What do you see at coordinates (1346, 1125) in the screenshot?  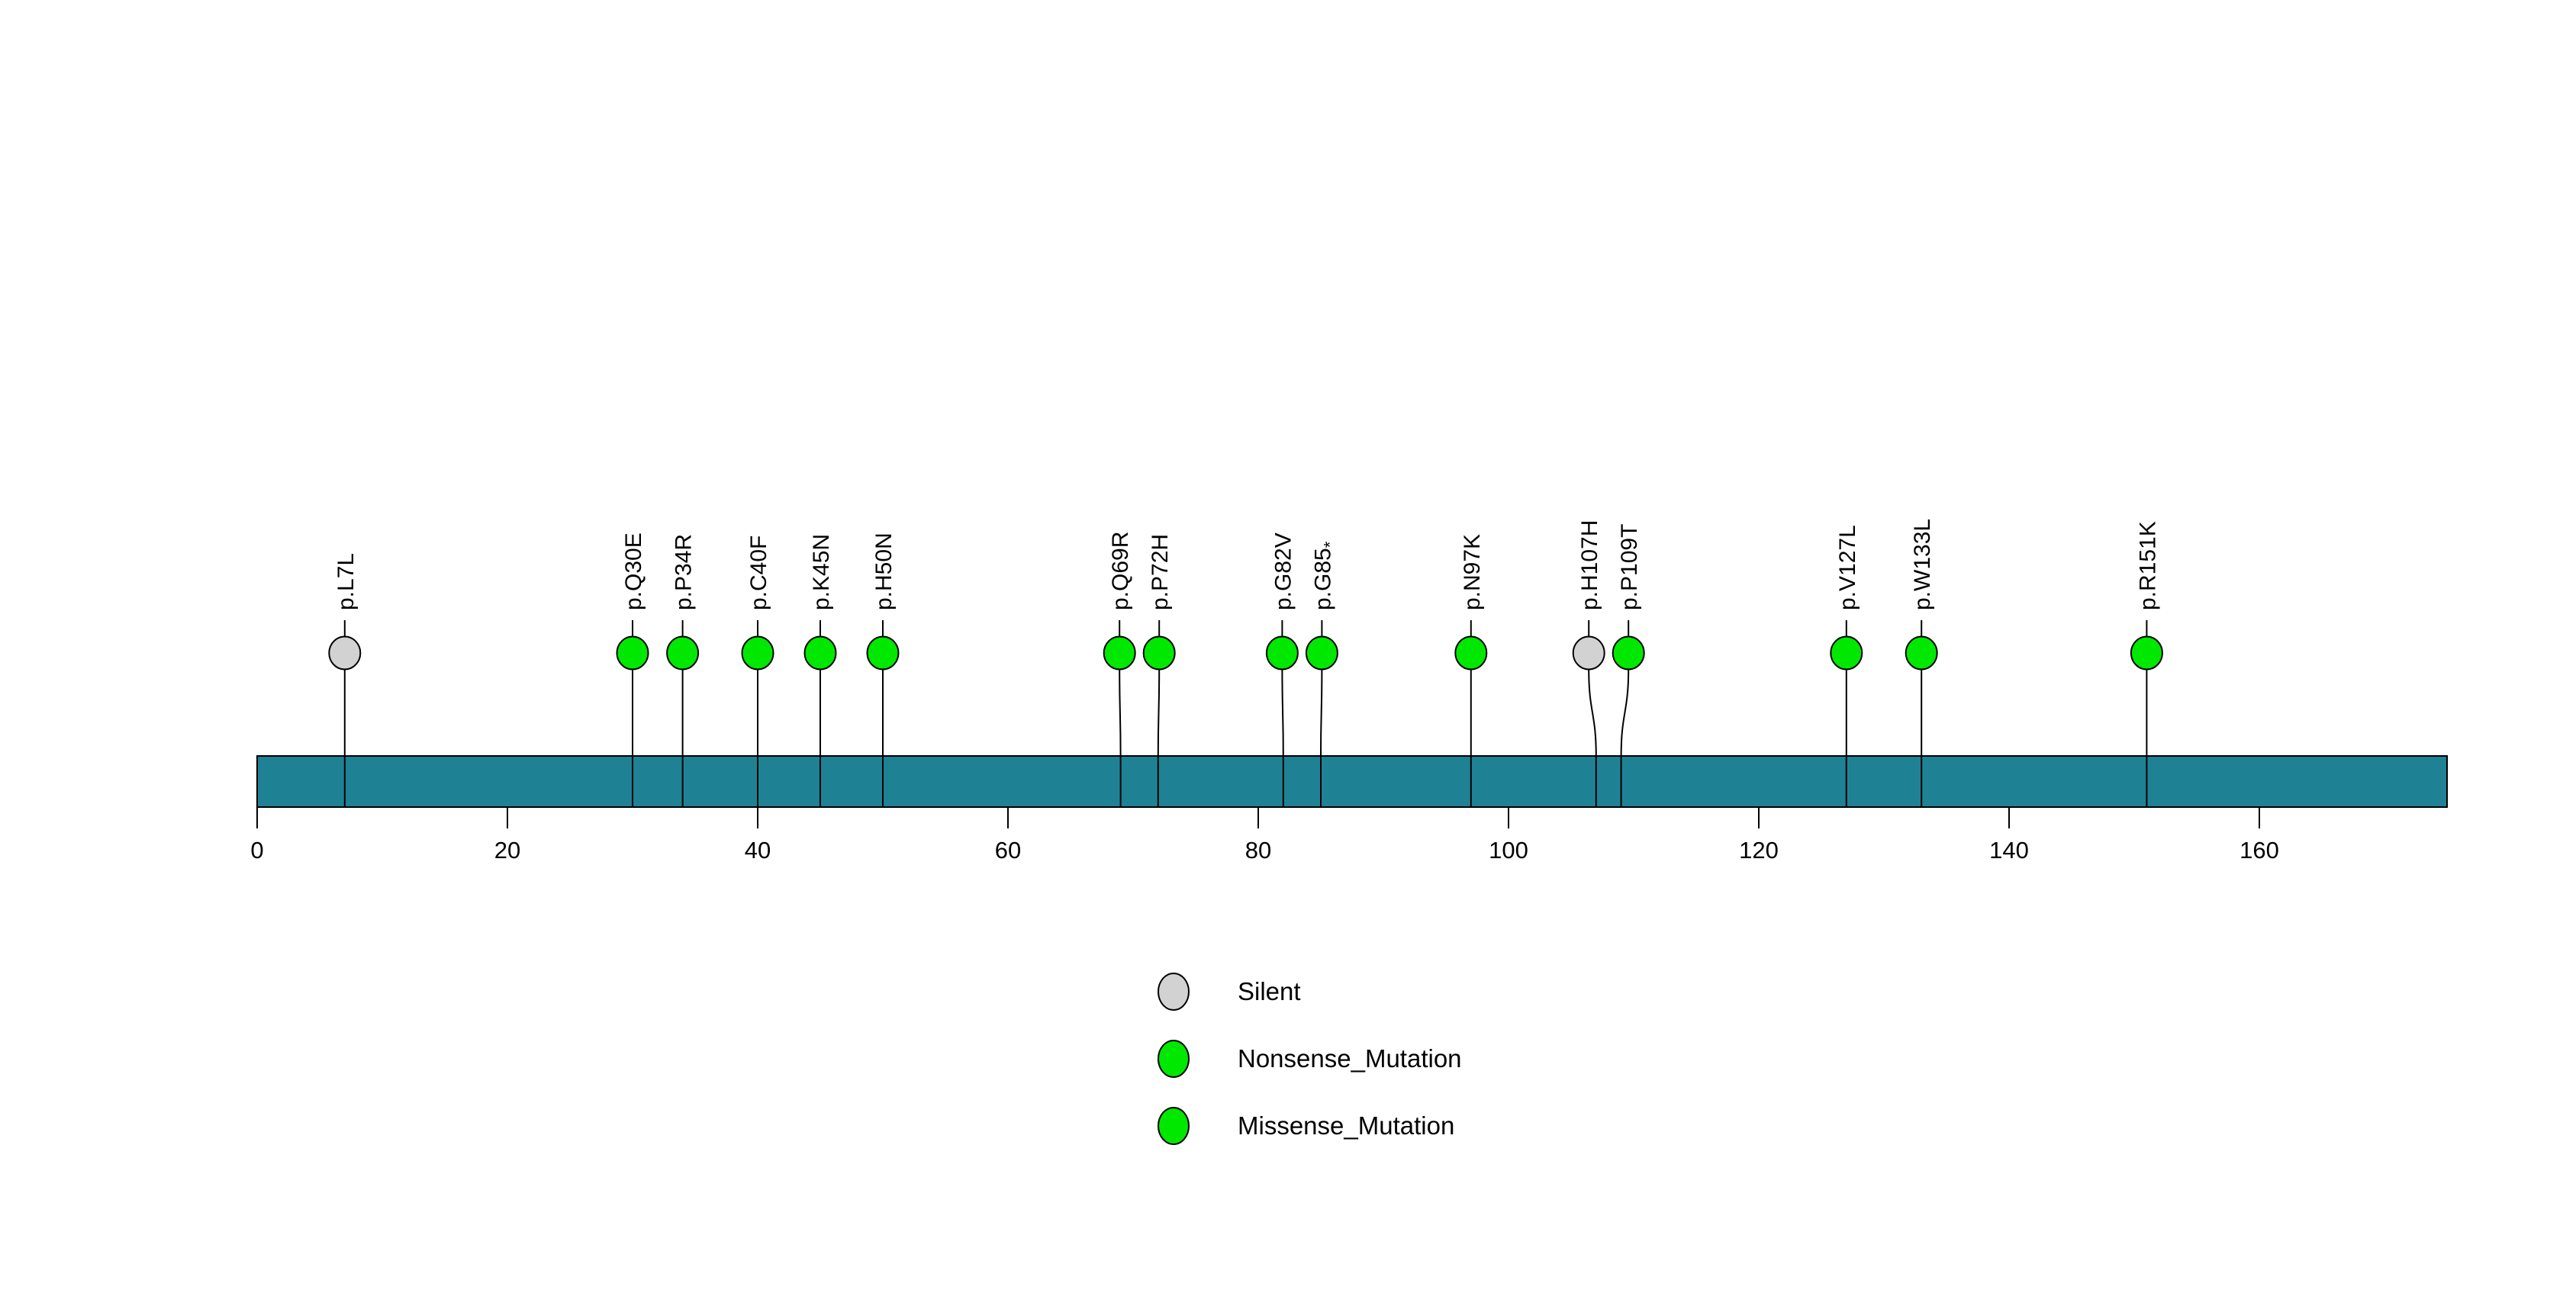 I see `legend-label: Missense_Mutation` at bounding box center [1346, 1125].